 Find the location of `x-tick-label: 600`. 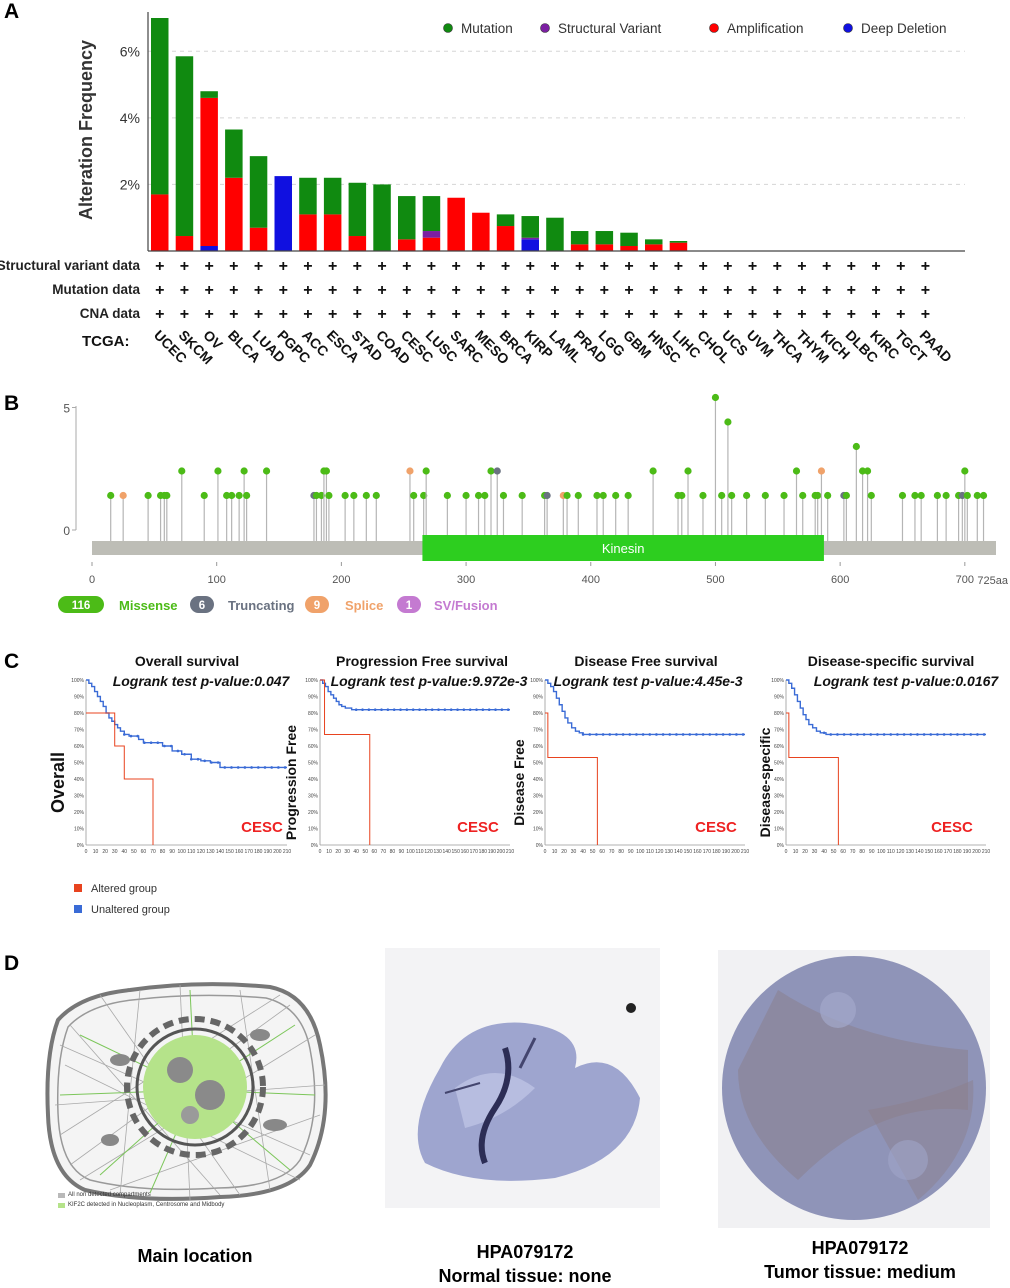

x-tick-label: 600 is located at coordinates (840, 580).